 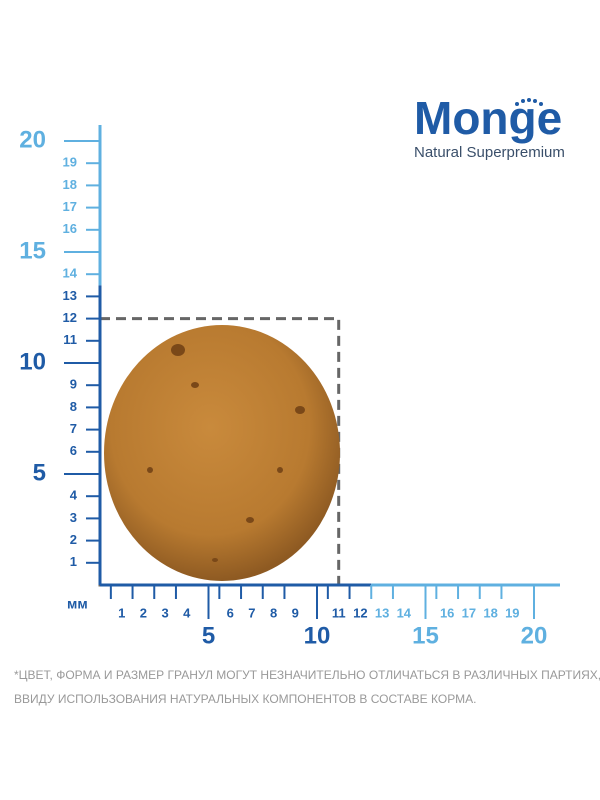 I want to click on y-tick-label: 6, so click(x=73, y=450).